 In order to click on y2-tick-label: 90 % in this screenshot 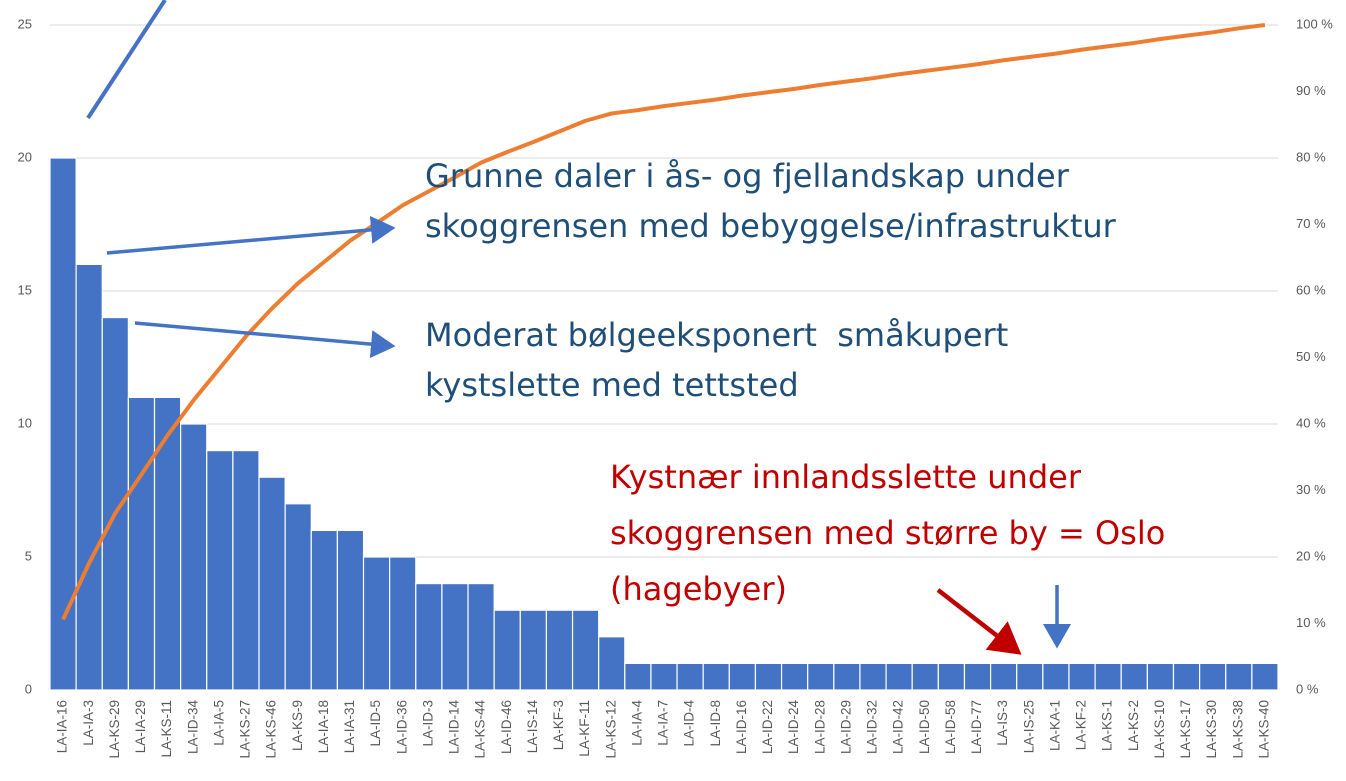, I will do `click(1311, 90)`.